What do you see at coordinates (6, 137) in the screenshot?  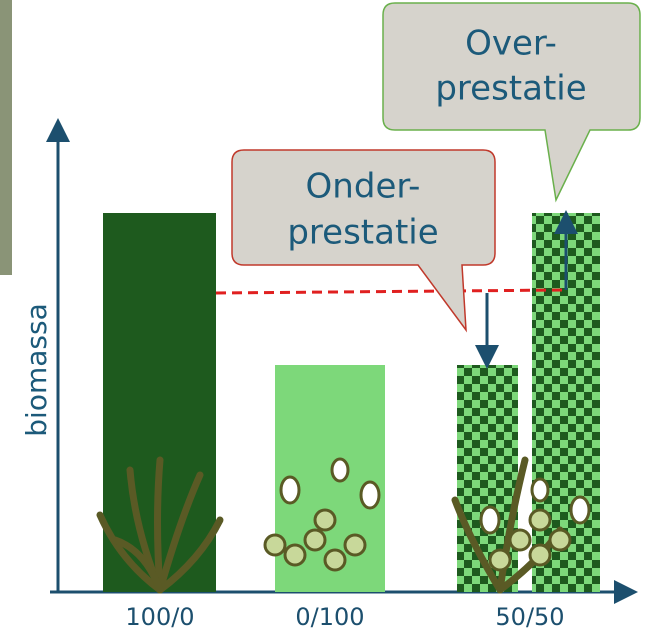 I see `photo-strip` at bounding box center [6, 137].